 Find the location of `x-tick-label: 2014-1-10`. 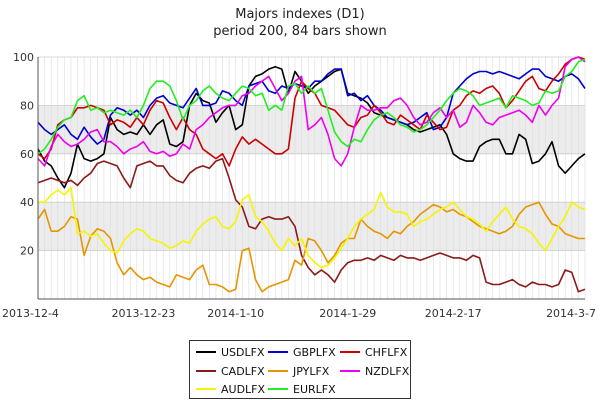

x-tick-label: 2014-1-10 is located at coordinates (235, 313).